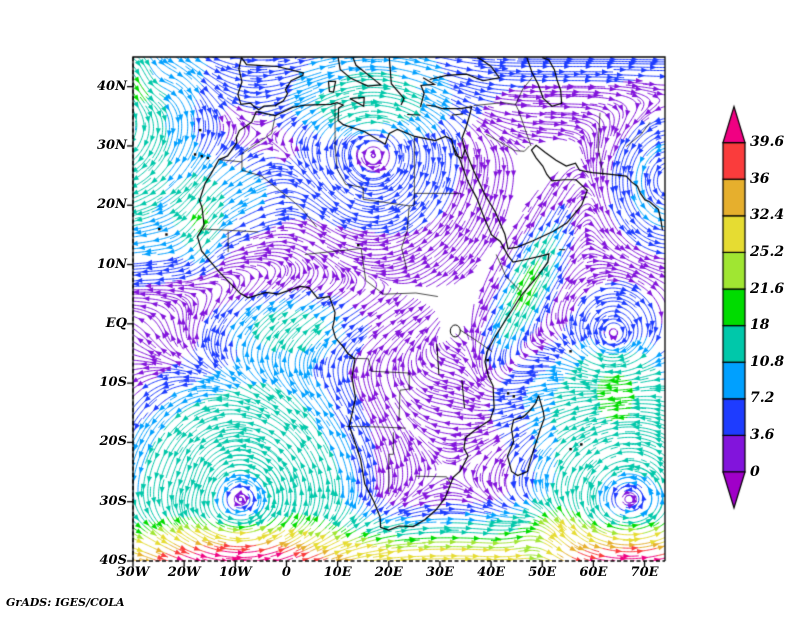 This screenshot has width=800, height=618. Describe the element at coordinates (767, 251) in the screenshot. I see `colorbar-tick-label: 25.2` at that location.